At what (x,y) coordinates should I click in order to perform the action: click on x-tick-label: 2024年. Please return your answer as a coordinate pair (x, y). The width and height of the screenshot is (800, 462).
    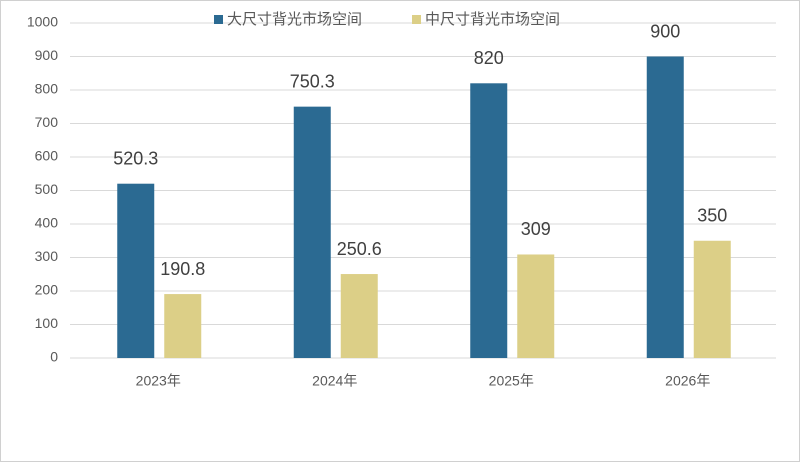
    Looking at the image, I should click on (334, 381).